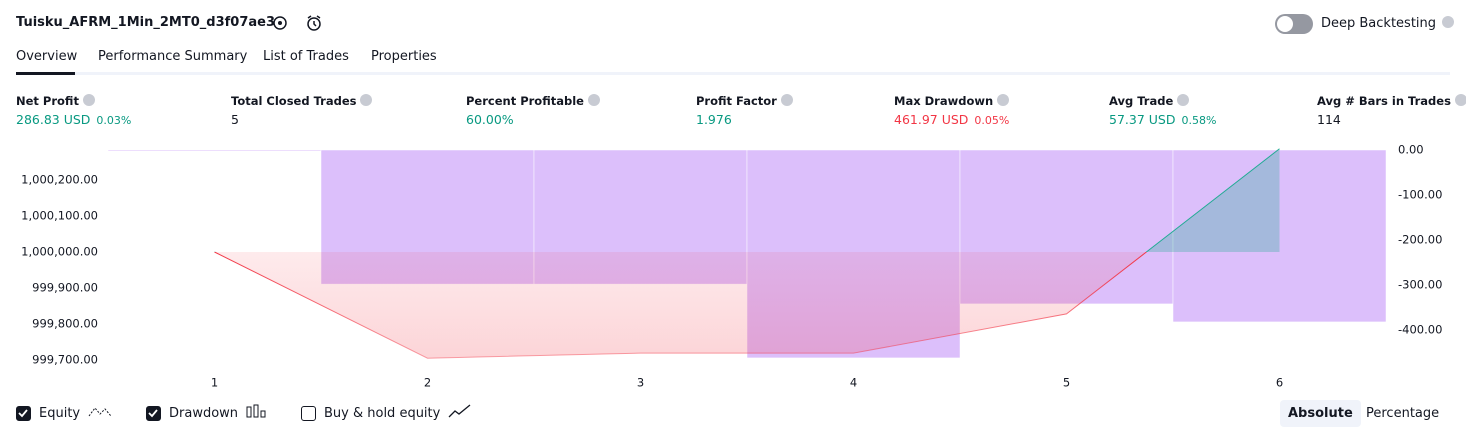 Image resolution: width=1466 pixels, height=438 pixels. Describe the element at coordinates (525, 101) in the screenshot. I see `stat-label-text: Percent Profitable` at that location.